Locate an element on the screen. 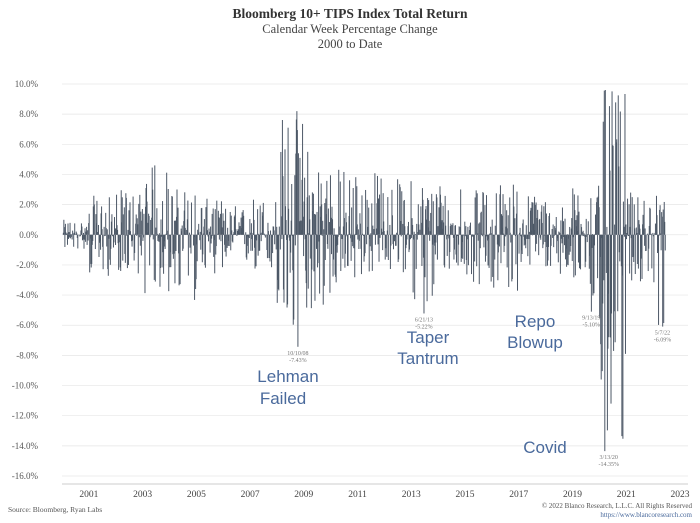 Image resolution: width=700 pixels, height=523 pixels. y-tick-label: -10.0% is located at coordinates (25, 386).